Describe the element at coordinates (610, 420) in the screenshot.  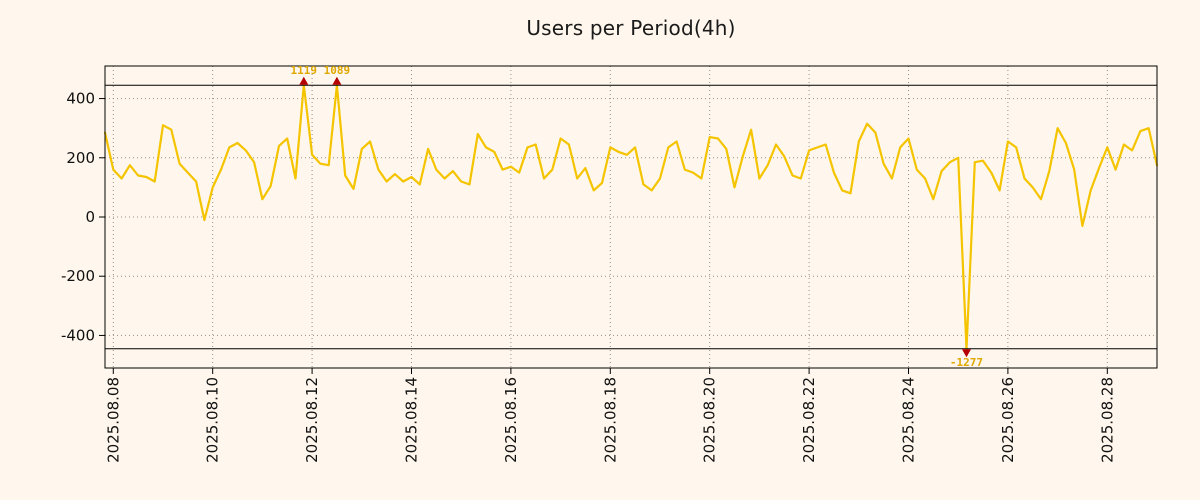
I see `x-tick-label: 2025.08.18` at that location.